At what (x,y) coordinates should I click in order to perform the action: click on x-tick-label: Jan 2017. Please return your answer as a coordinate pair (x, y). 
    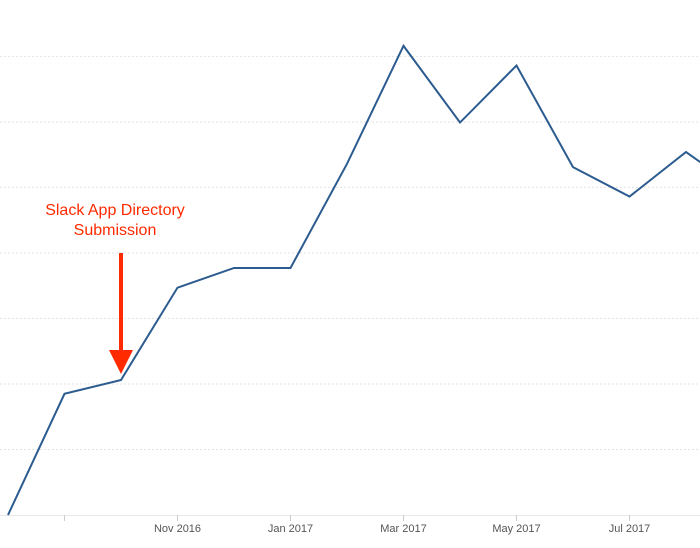
    Looking at the image, I should click on (290, 529).